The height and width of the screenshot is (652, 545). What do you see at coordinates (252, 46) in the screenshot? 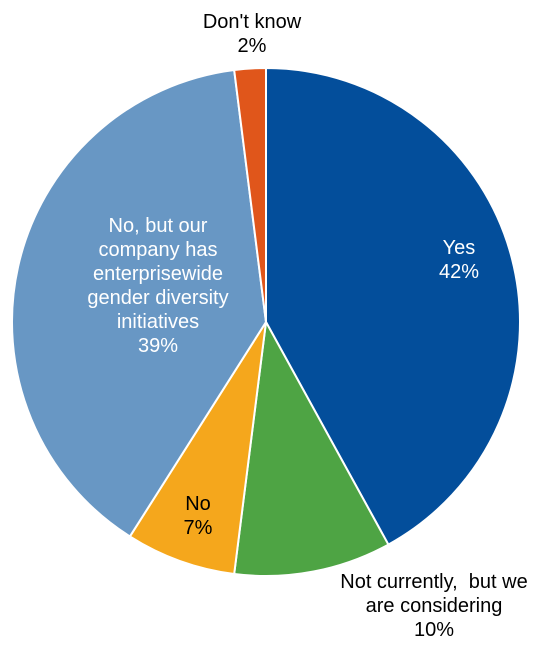
I see `slice-percent-dont-know: 2%` at bounding box center [252, 46].